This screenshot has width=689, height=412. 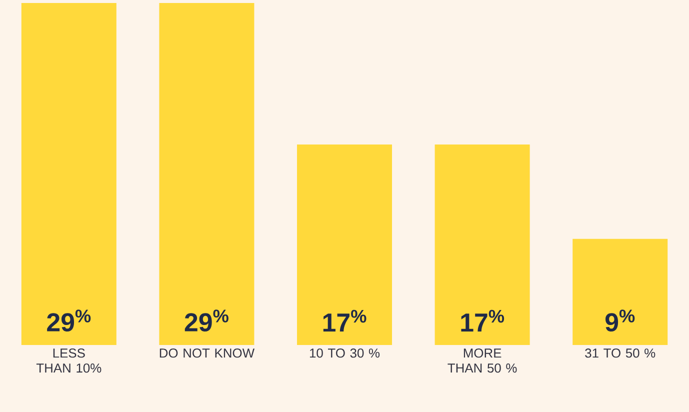 I want to click on x-tick-label: 10 TO 30 %, so click(x=345, y=353).